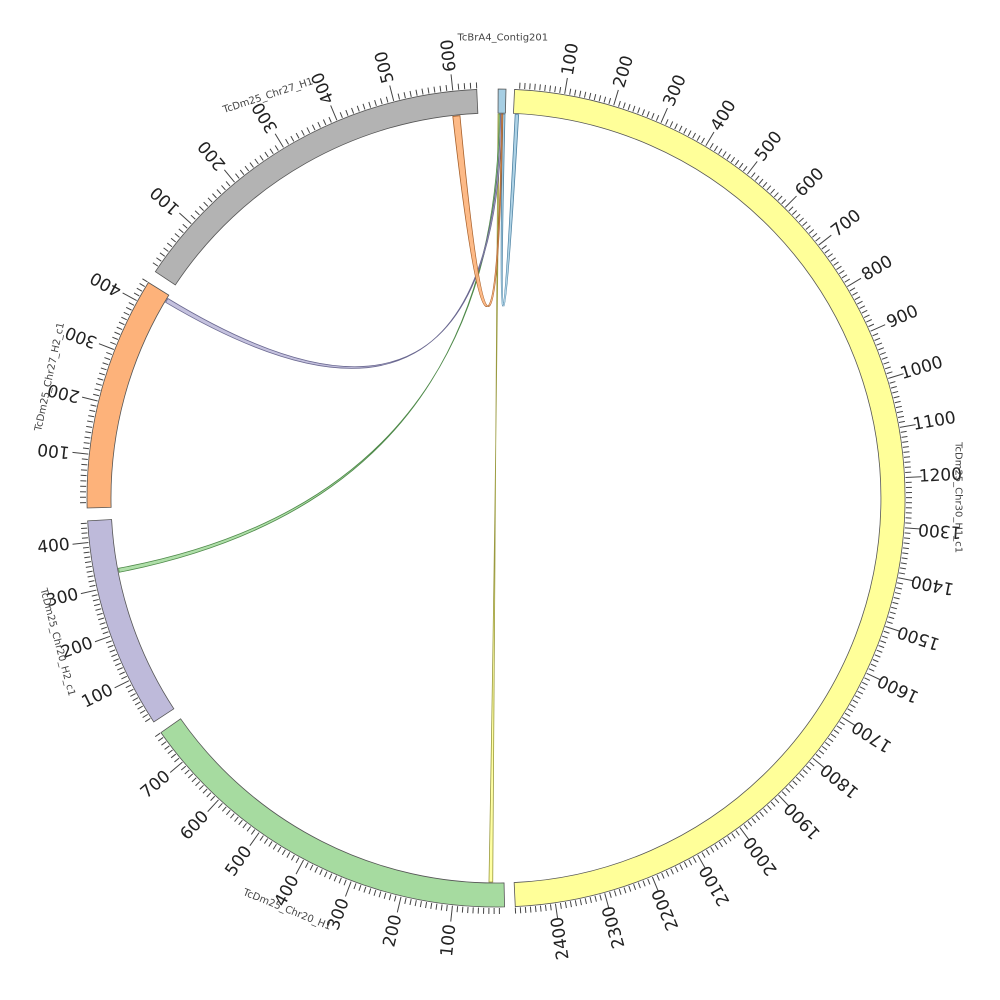 This screenshot has height=1000, width=1000. Describe the element at coordinates (332, 813) in the screenshot. I see `segment-chr20_h1` at that location.